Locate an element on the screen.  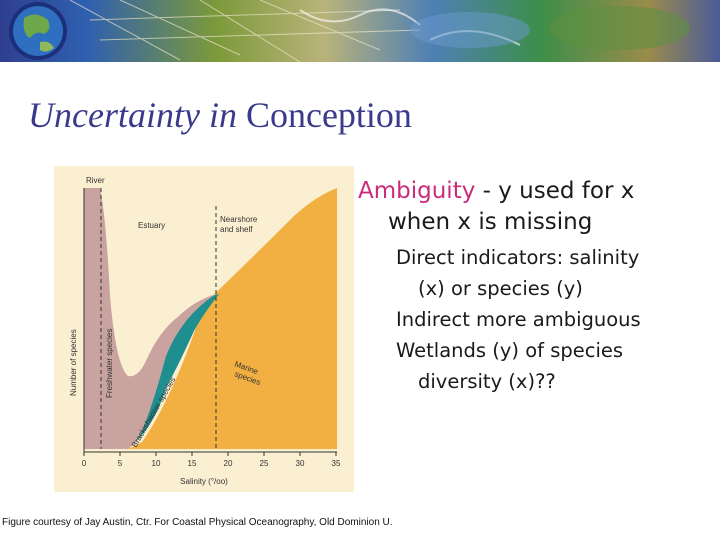
estuary-label: Estuary is located at coordinates (151, 225).